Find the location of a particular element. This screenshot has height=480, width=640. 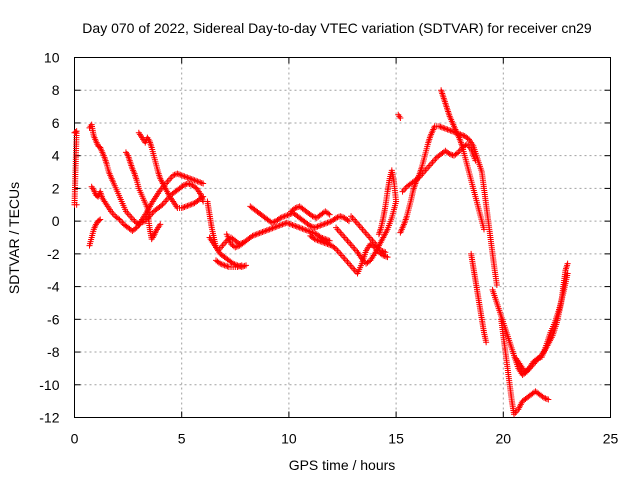

y-tick-labels: 10 8 6 4 2 0 -2 -4 -6 -8 -10 -12 is located at coordinates (49, 238).